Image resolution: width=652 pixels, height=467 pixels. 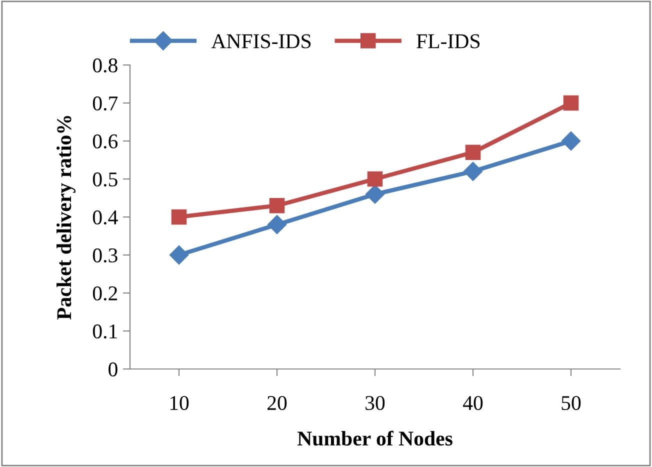 I want to click on legend-label: FL-IDS, so click(x=448, y=41).